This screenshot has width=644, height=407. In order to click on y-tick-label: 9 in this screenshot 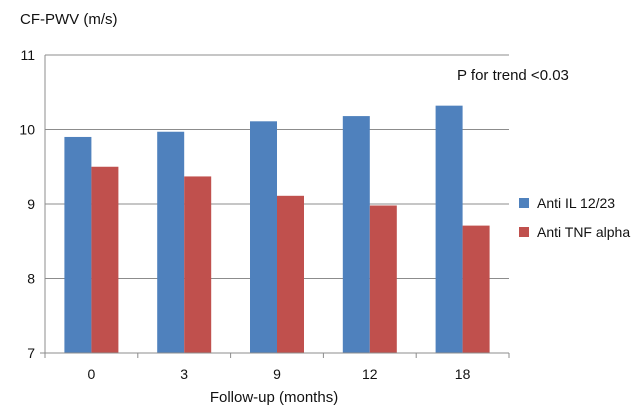, I will do `click(31, 204)`.